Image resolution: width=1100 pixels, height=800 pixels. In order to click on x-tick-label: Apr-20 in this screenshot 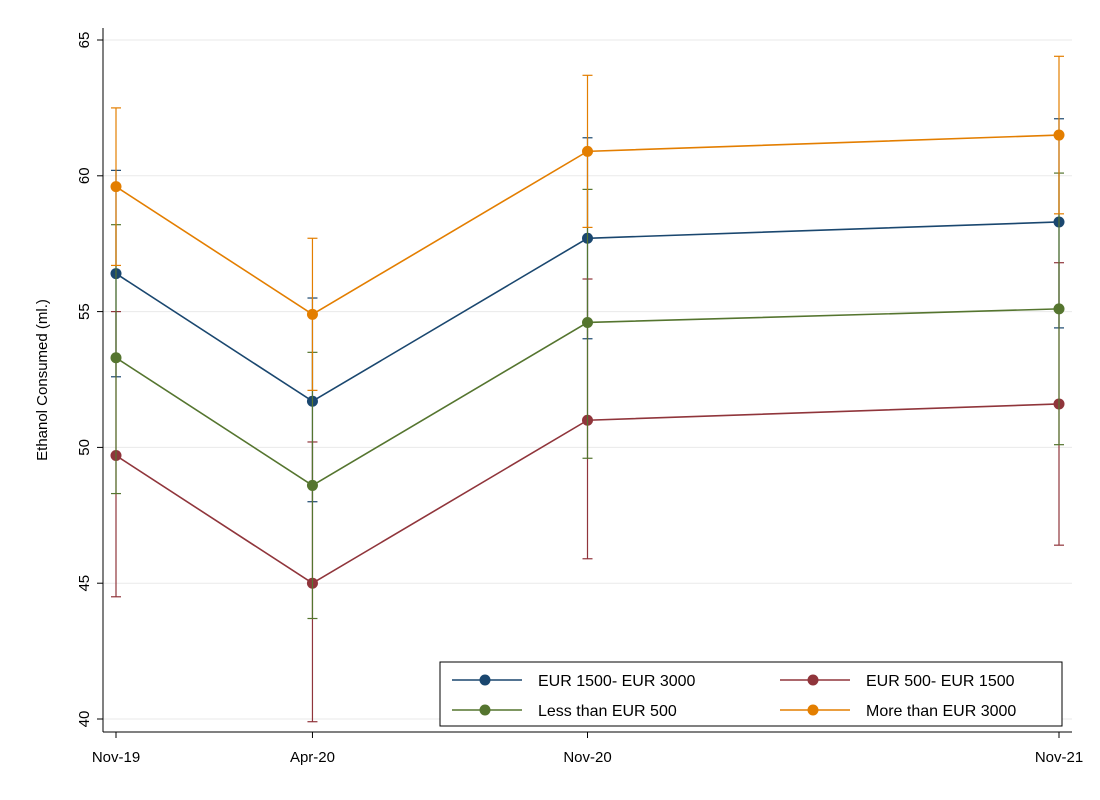, I will do `click(312, 757)`.